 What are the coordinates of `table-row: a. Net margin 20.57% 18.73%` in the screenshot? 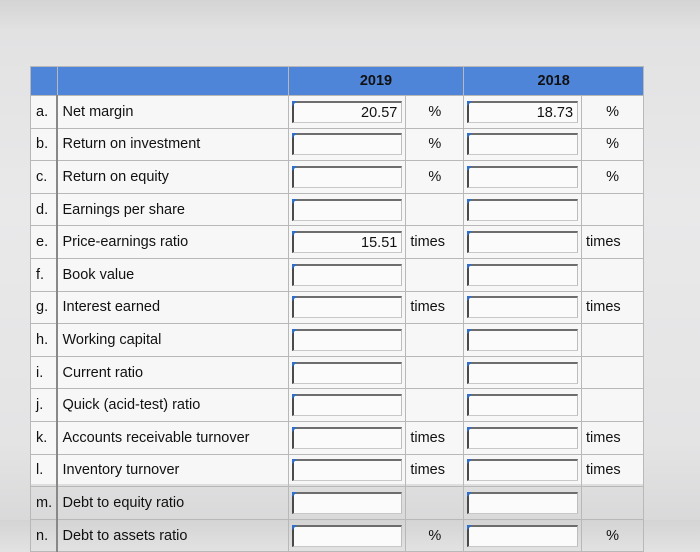 It's located at (337, 112).